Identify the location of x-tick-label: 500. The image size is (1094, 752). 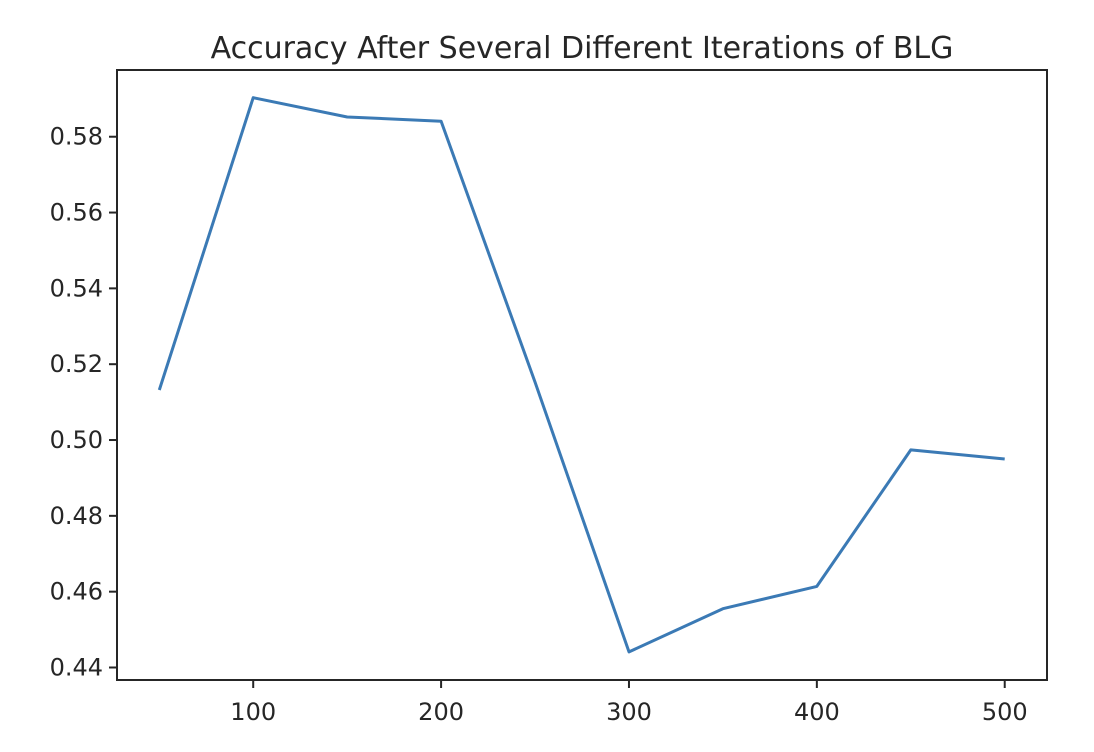
(1005, 712).